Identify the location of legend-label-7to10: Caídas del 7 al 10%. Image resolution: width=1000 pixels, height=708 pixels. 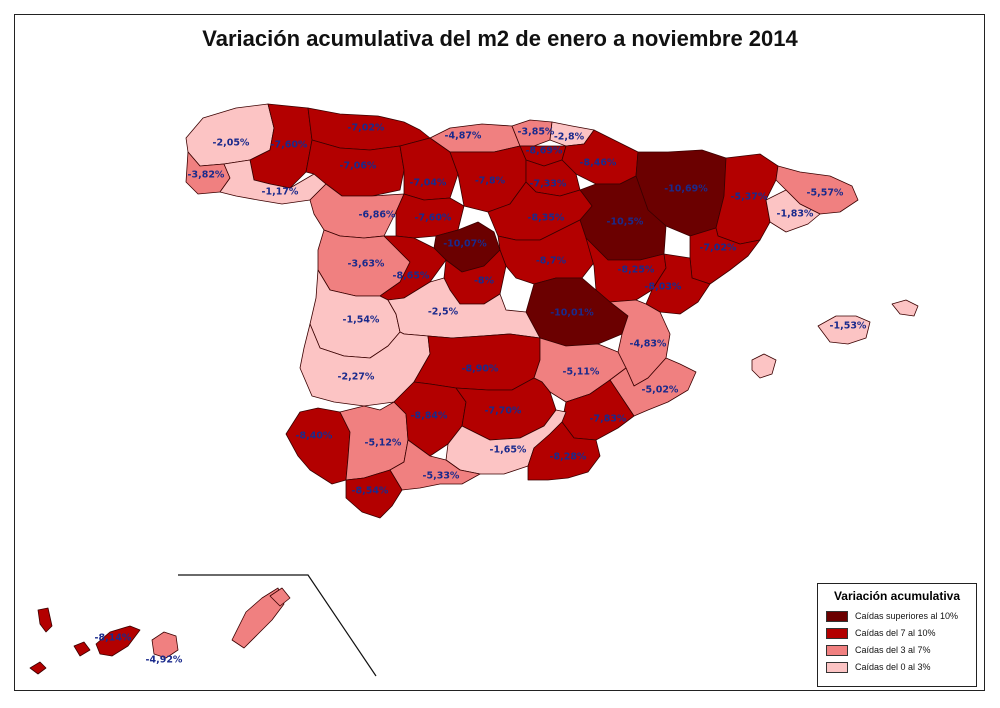
(895, 633).